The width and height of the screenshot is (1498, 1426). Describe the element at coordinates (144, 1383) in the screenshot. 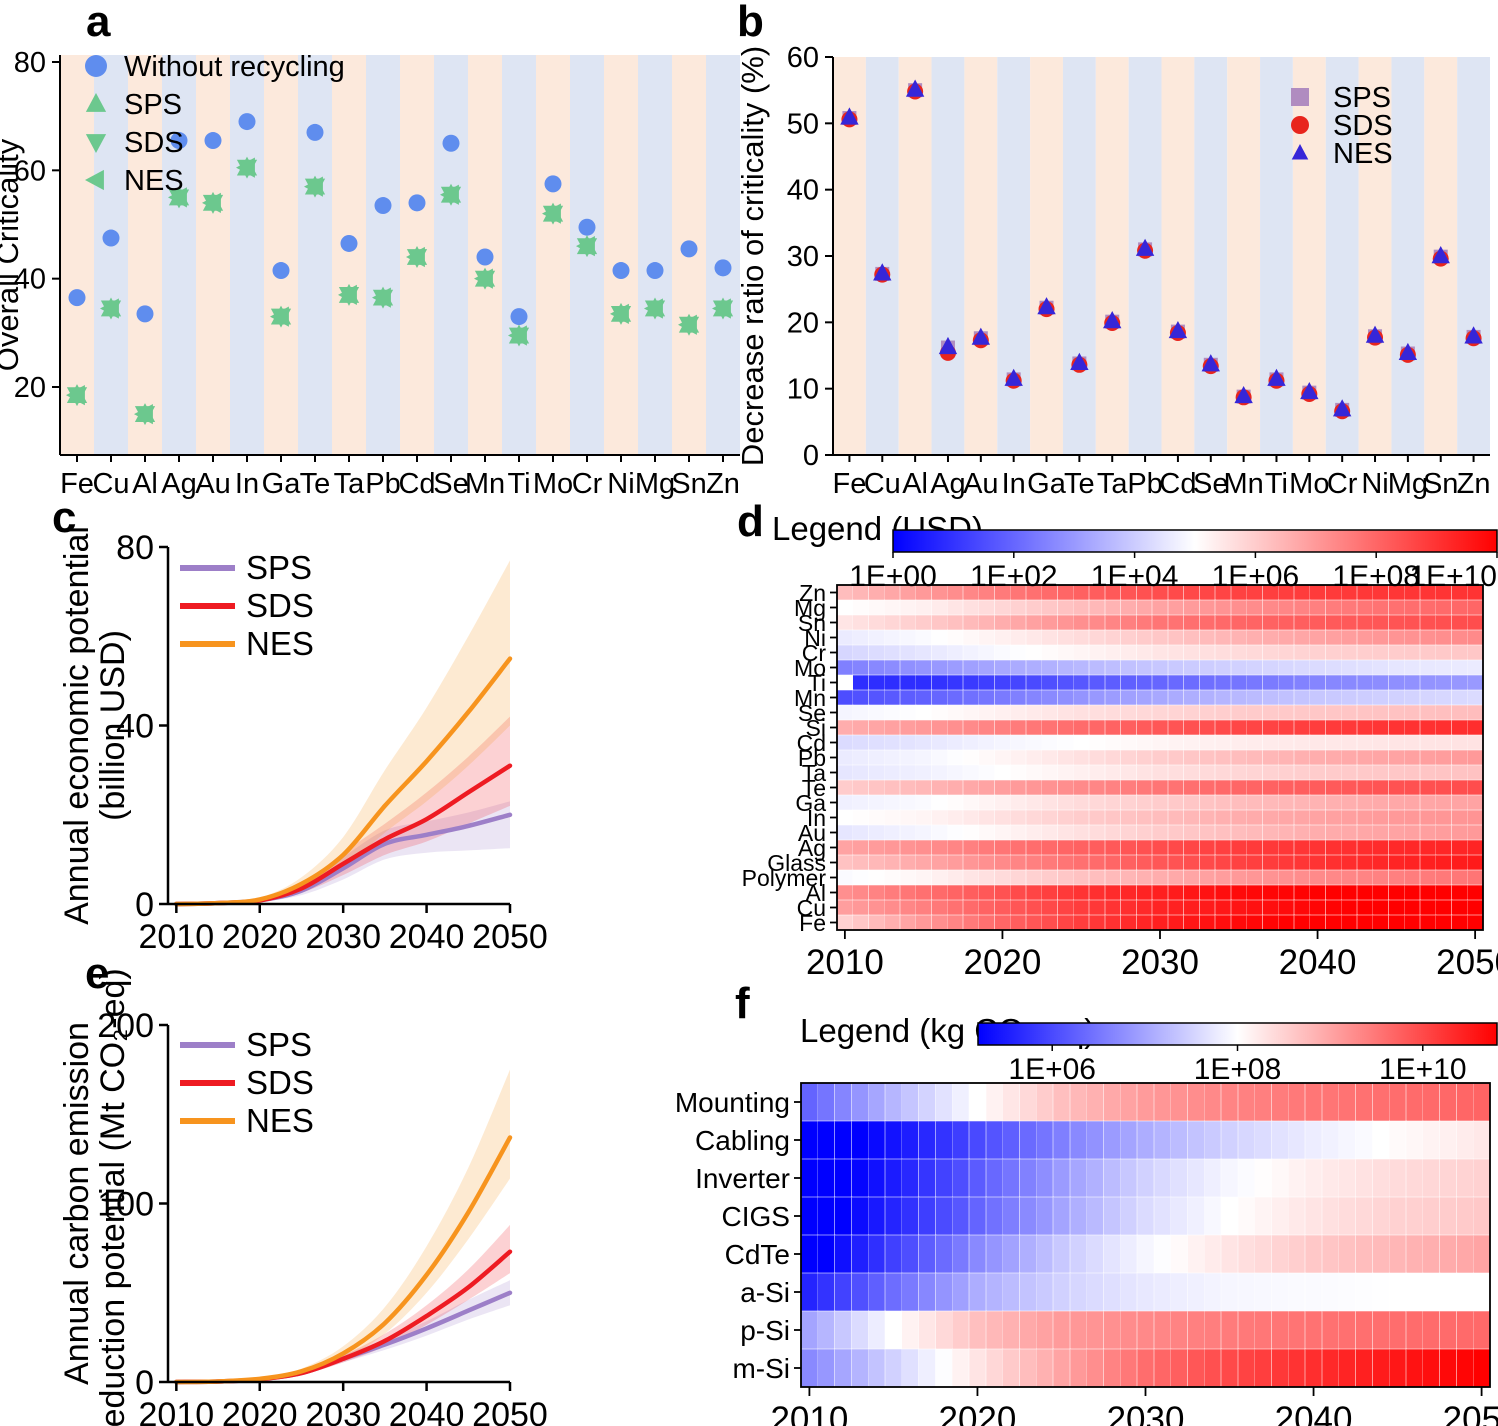

I see `y-tick-label: 0` at that location.